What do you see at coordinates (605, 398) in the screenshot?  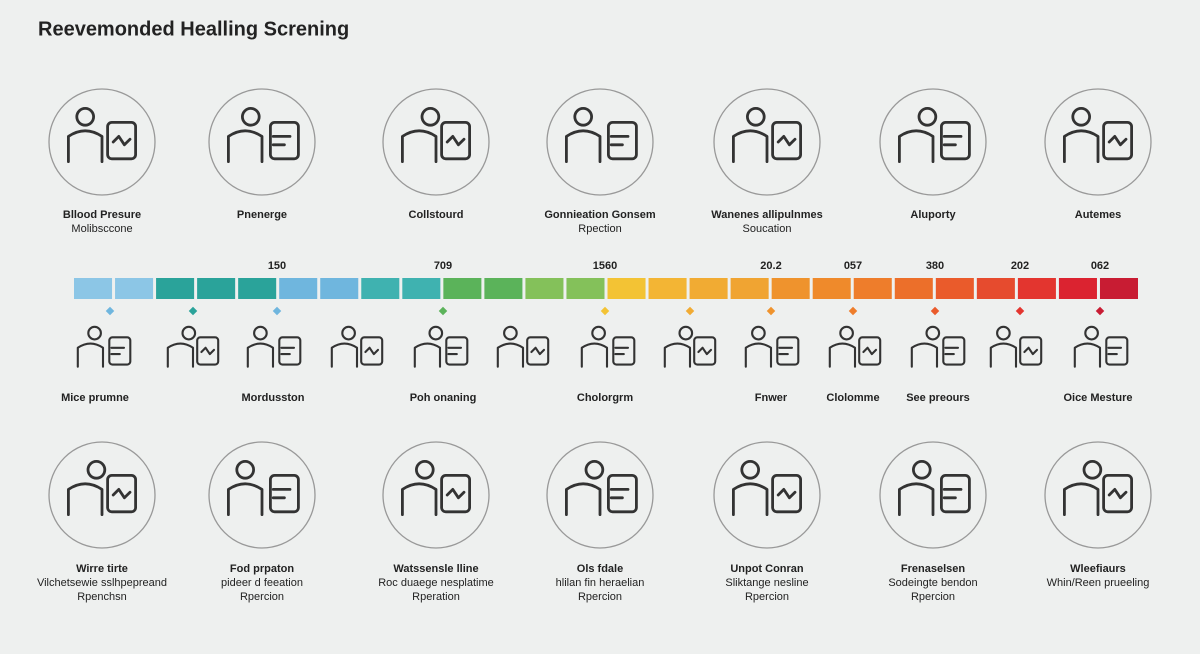 I see `label: Cholorgrm` at bounding box center [605, 398].